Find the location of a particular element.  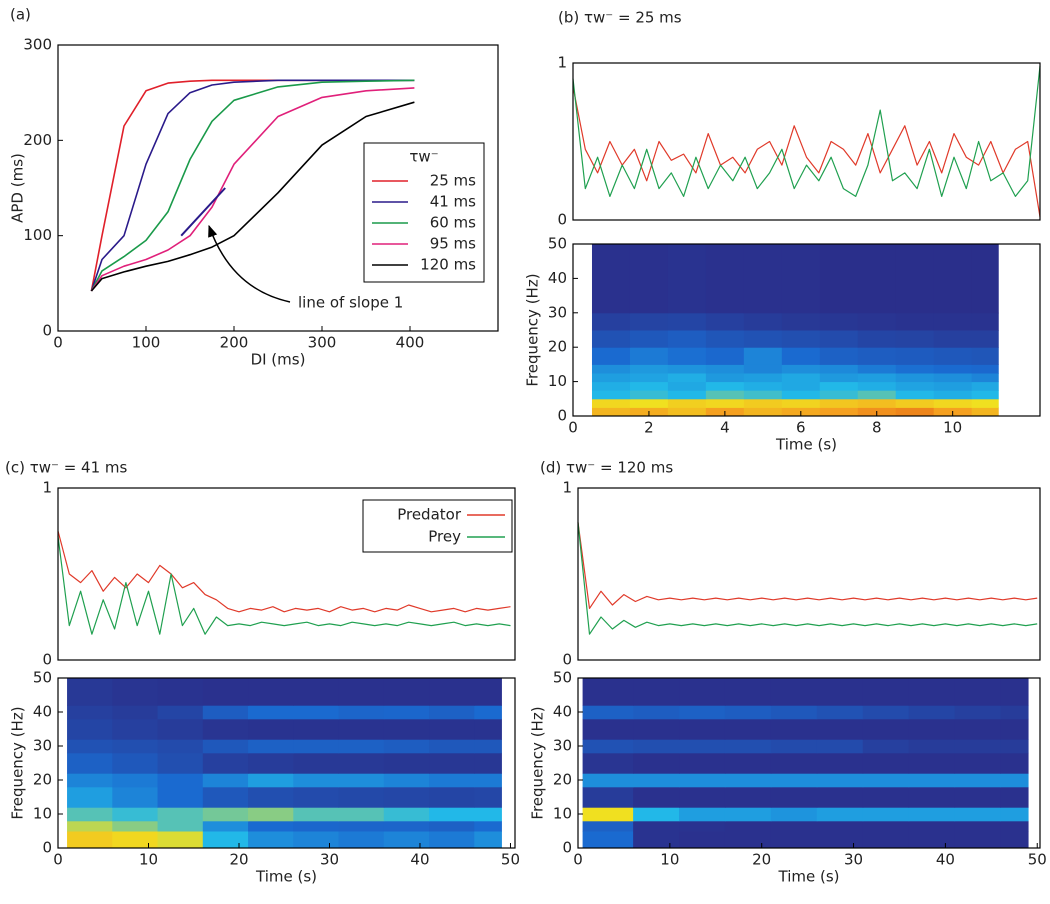

y-tick-label: 200 is located at coordinates (37, 140).